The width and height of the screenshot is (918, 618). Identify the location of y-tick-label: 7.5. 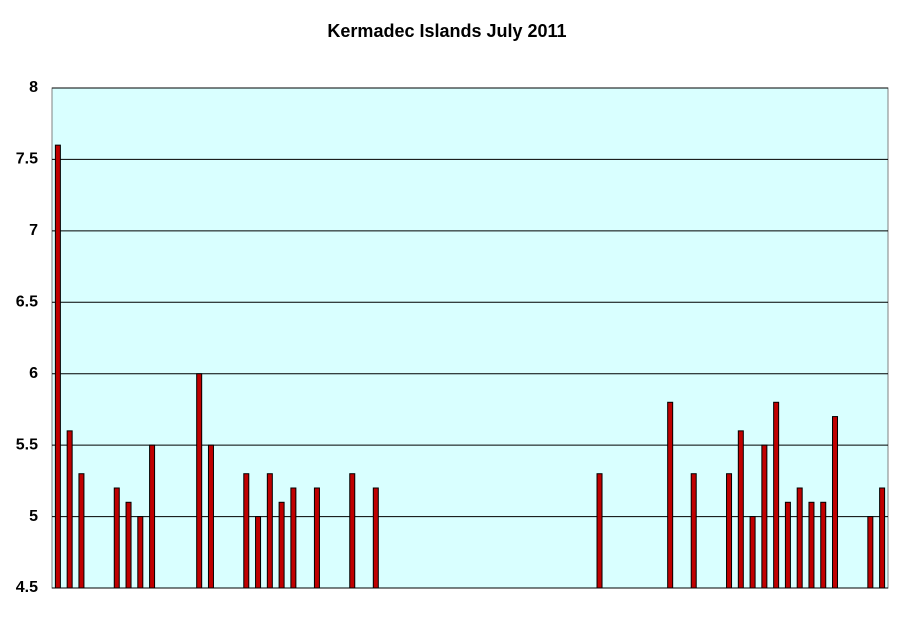
(27, 159).